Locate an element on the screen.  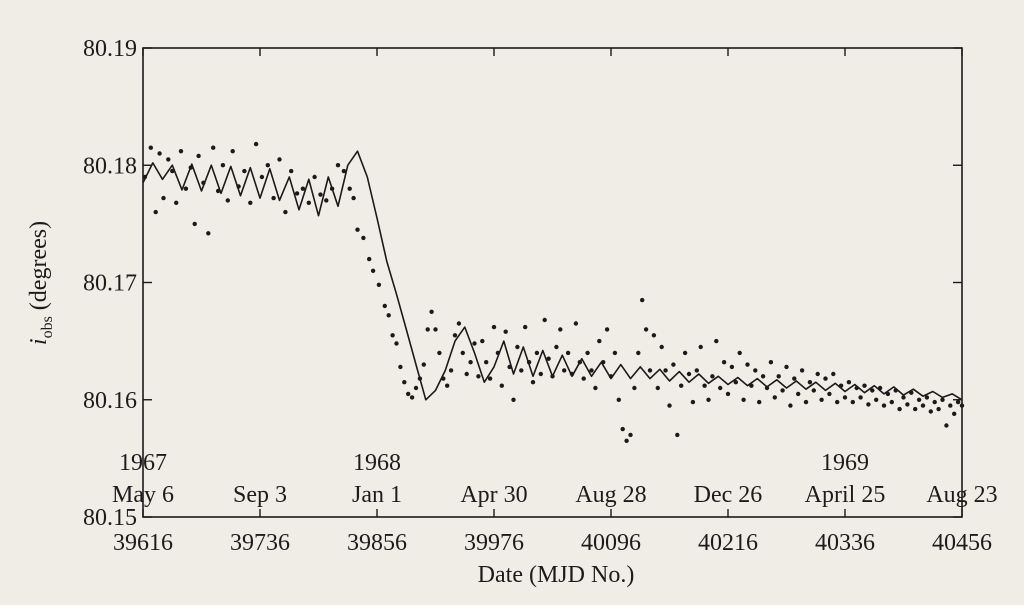
x-tick-label-date: Aug 28 is located at coordinates (610, 495).